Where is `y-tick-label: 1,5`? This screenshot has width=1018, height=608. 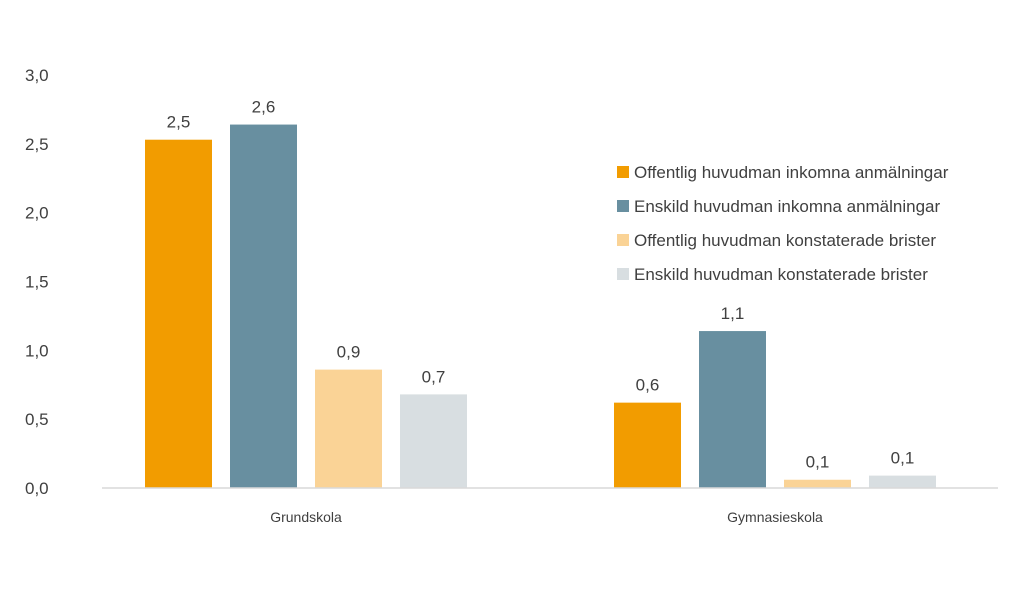 y-tick-label: 1,5 is located at coordinates (37, 282).